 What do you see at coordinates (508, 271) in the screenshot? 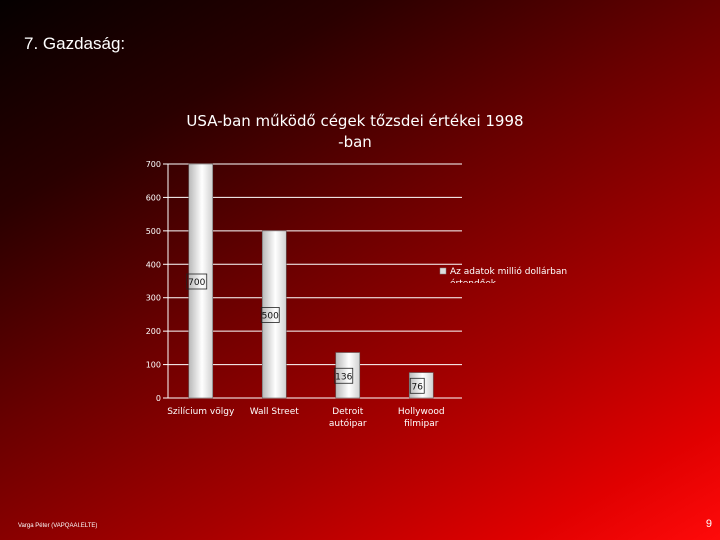
I see `legend-label: Az adatok millió dollárban` at bounding box center [508, 271].